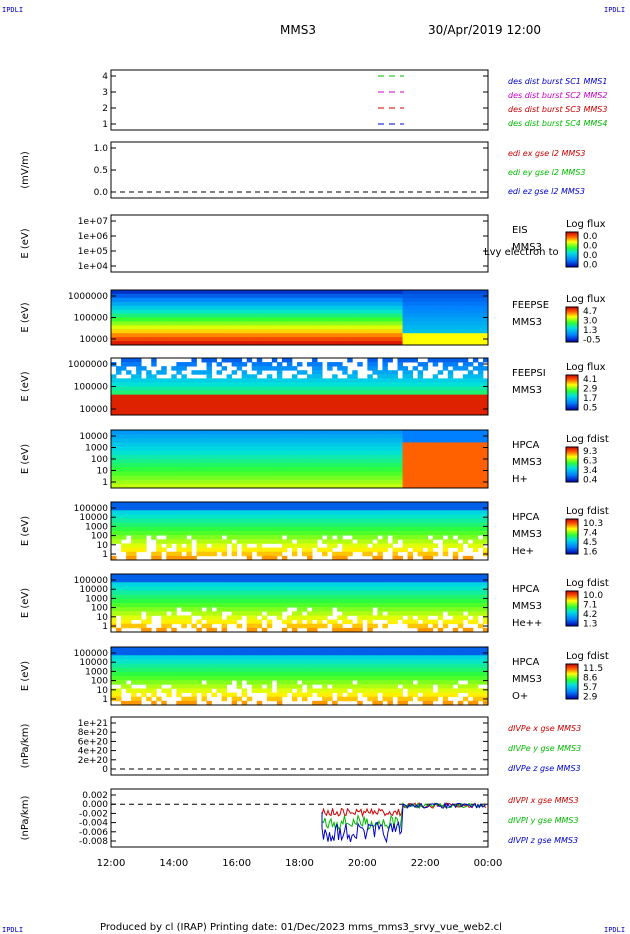 The width and height of the screenshot is (630, 934). What do you see at coordinates (105, 77) in the screenshot?
I see `y-tick-label: 4` at bounding box center [105, 77].